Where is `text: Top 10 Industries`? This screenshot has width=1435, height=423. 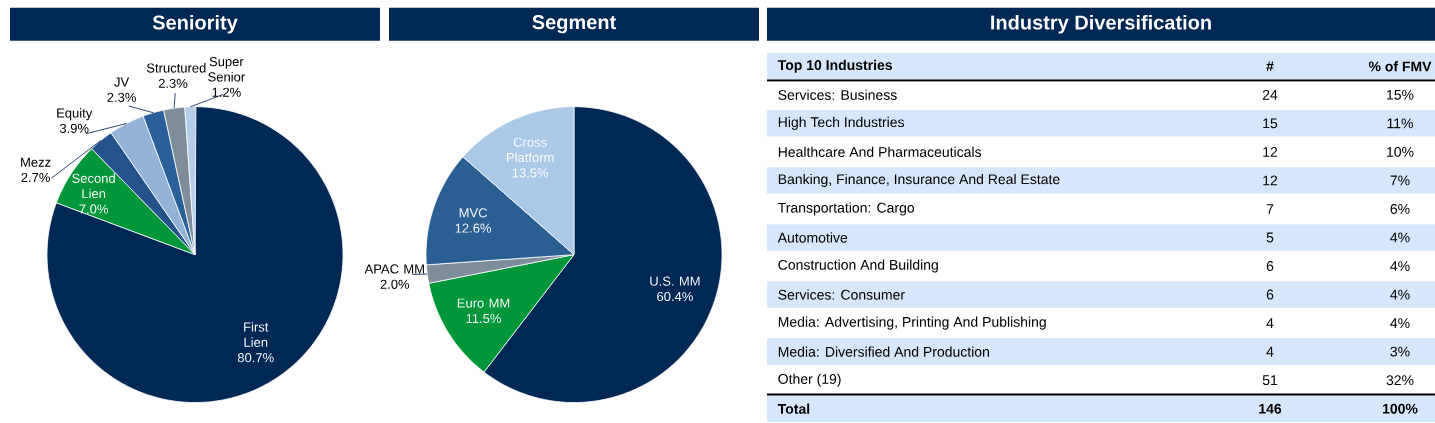 text: Top 10 Industries is located at coordinates (835, 66).